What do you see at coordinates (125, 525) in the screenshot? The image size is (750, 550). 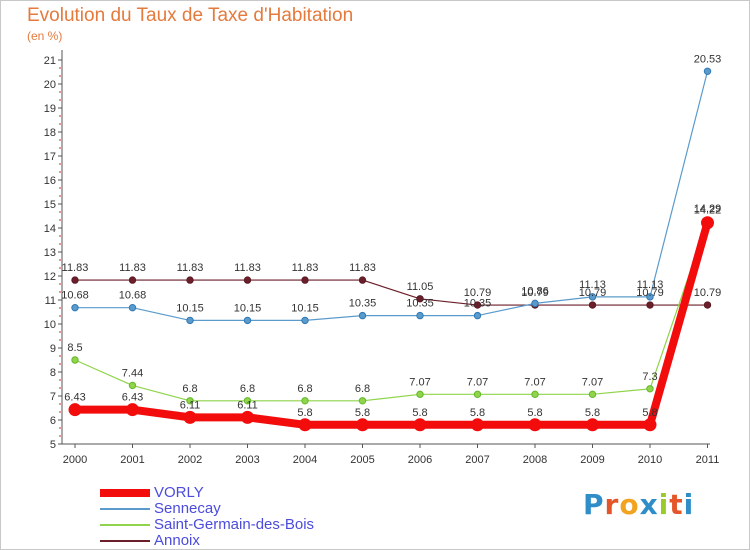 I see `legend-swatch-saint-germain-des-bois` at bounding box center [125, 525].